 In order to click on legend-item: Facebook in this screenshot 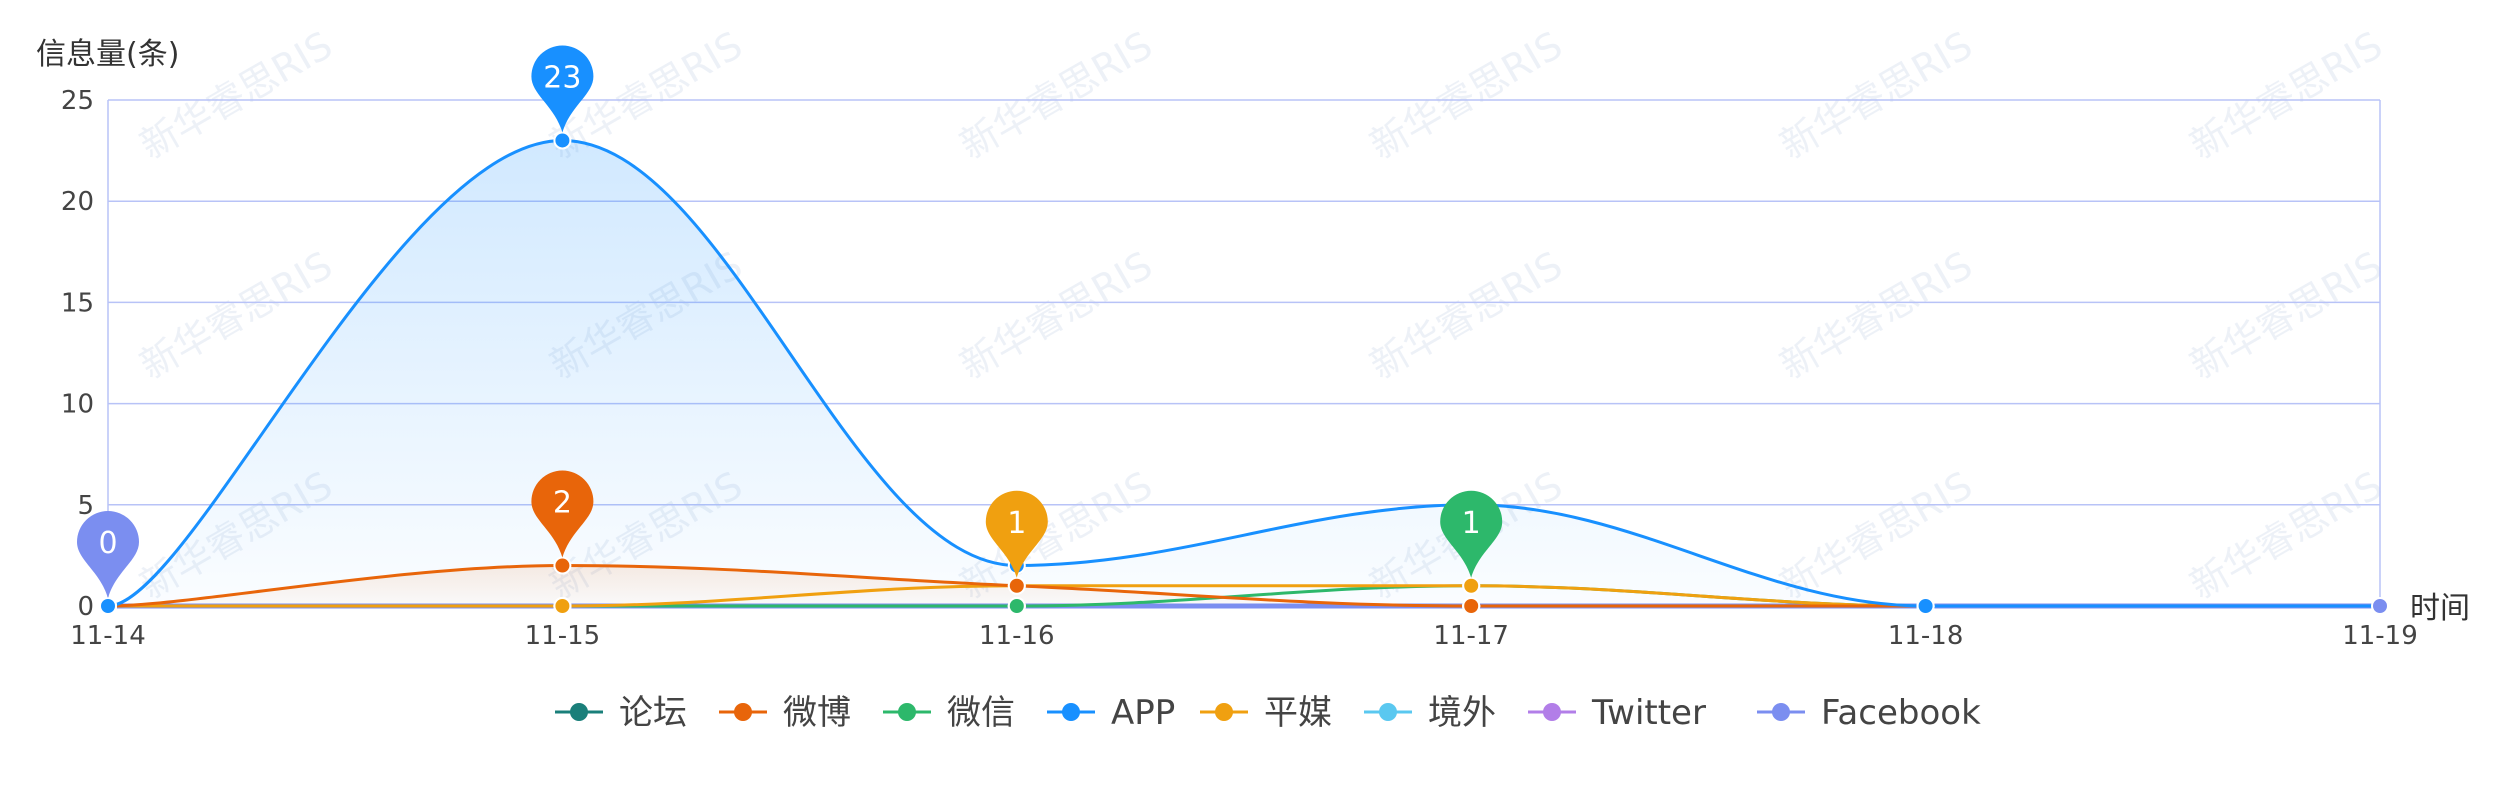, I will do `click(1869, 713)`.